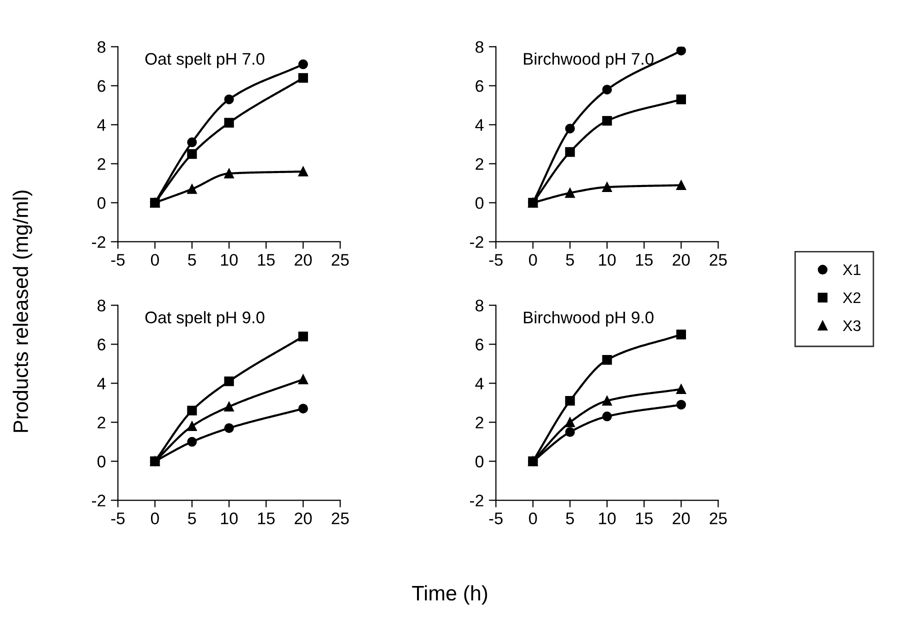 The image size is (900, 623). Describe the element at coordinates (589, 319) in the screenshot. I see `chart-title: Birchwood pH 9.0` at that location.